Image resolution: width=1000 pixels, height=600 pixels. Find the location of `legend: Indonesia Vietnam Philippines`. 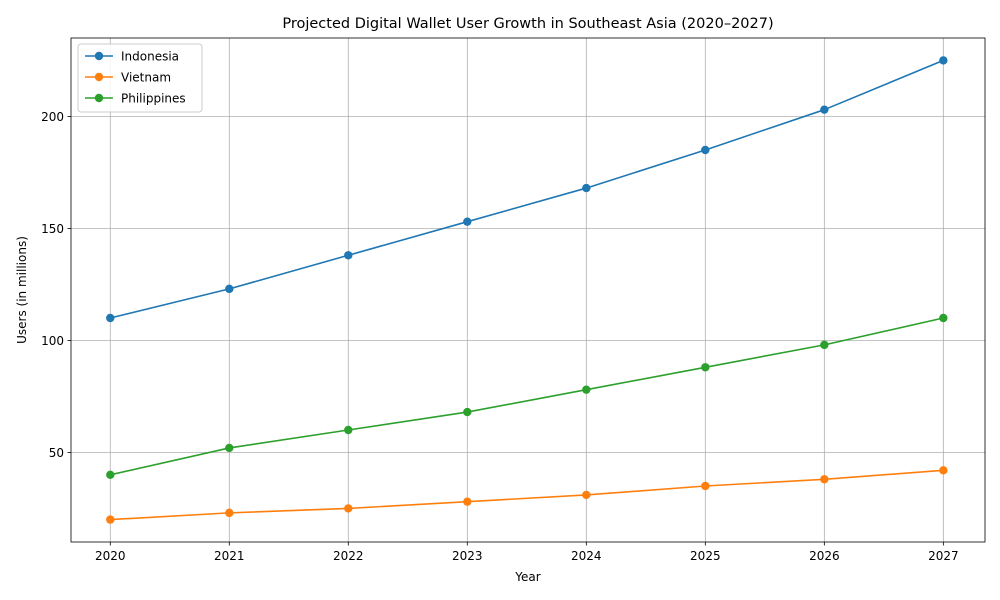

legend: Indonesia Vietnam Philippines is located at coordinates (140, 78).